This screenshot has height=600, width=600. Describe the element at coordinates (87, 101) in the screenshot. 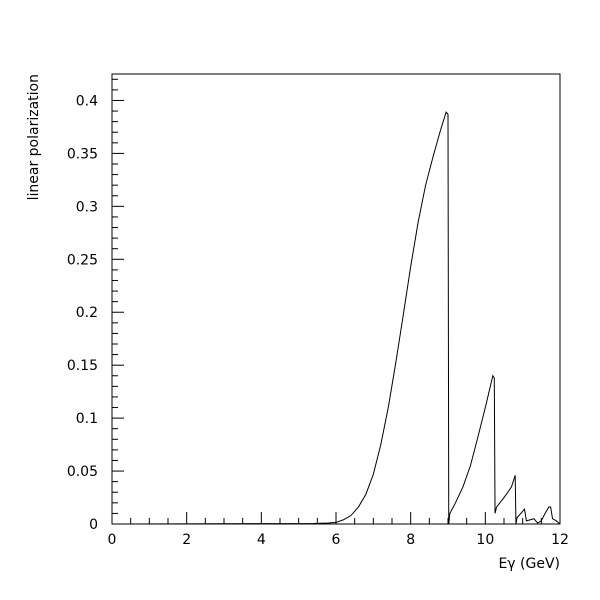

I see `y-tick-label: 0.4` at that location.